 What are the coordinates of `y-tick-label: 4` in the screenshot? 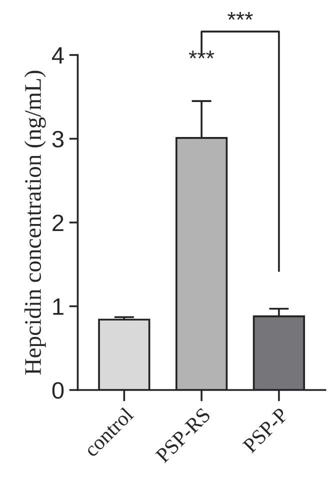 It's located at (58, 55).